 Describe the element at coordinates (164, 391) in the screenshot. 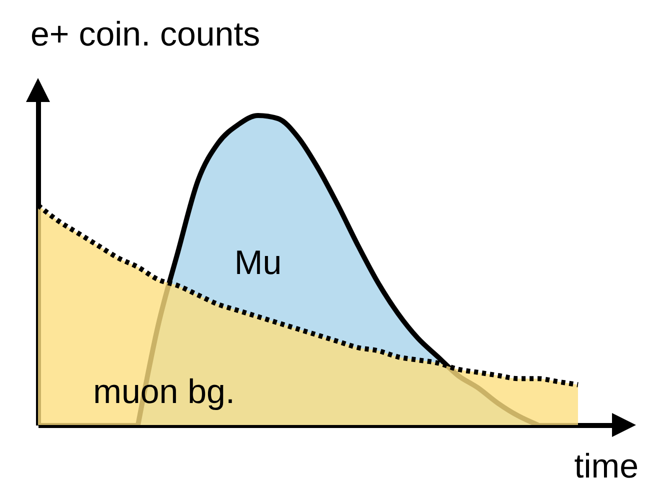

I see `series-label: muon bg.` at that location.